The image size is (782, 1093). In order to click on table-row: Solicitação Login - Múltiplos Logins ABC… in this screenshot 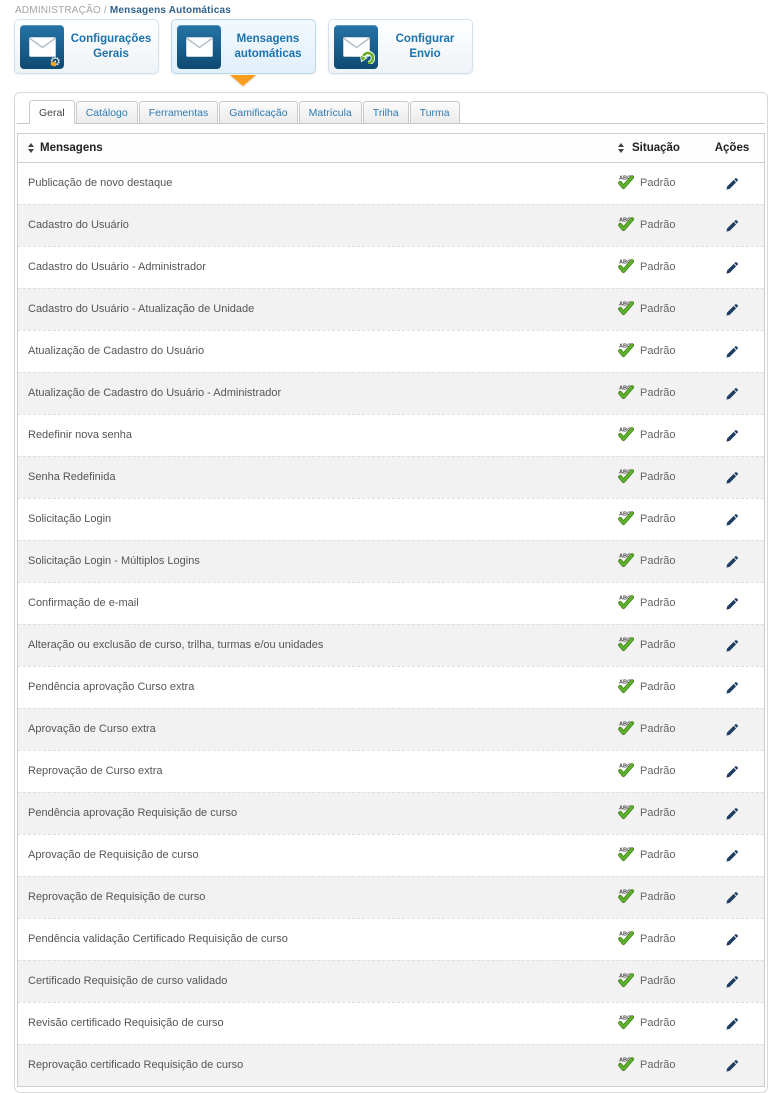, I will do `click(391, 561)`.